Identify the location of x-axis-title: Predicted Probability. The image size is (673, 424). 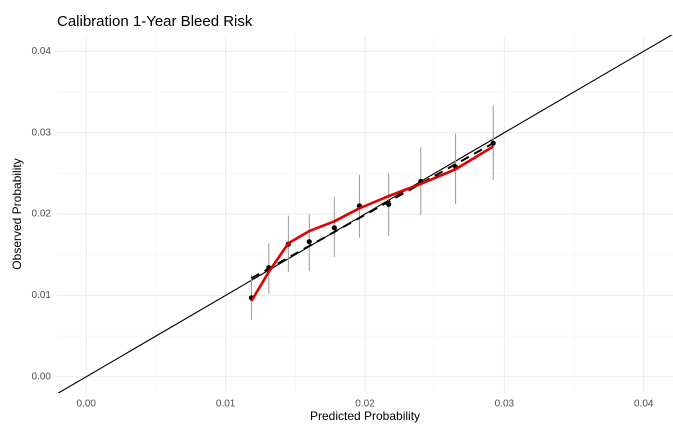
(365, 416).